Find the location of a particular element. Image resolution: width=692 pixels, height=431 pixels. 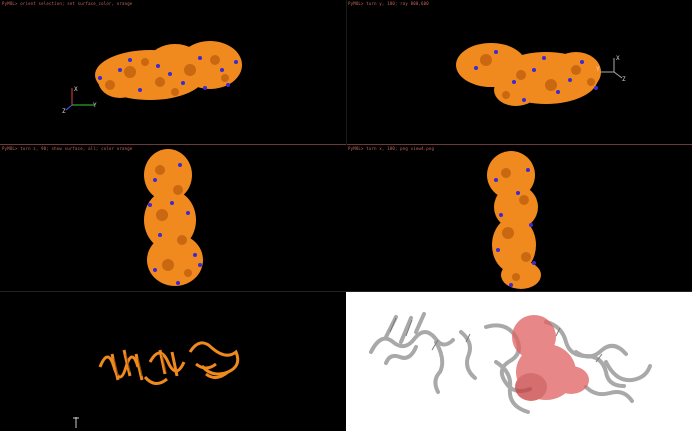

viewport-caption: PyMOL> turn x, 180; png view4.png is located at coordinates (391, 148).